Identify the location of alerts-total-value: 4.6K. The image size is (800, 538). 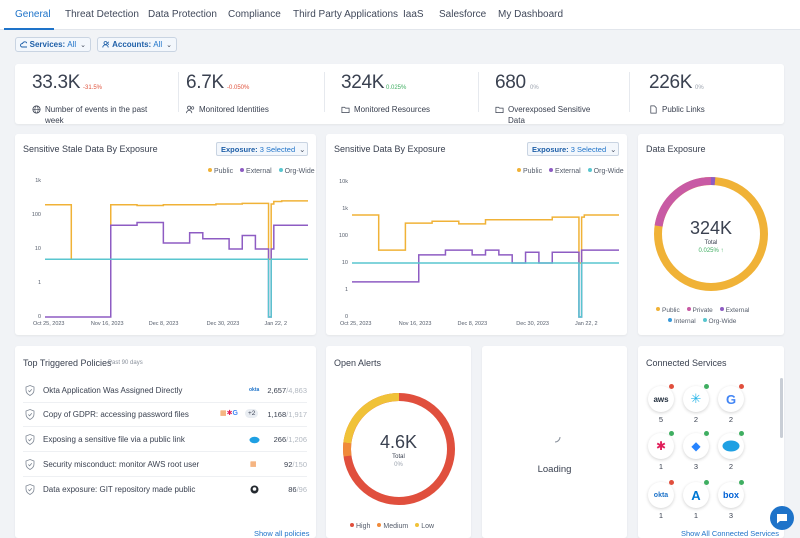
(398, 442).